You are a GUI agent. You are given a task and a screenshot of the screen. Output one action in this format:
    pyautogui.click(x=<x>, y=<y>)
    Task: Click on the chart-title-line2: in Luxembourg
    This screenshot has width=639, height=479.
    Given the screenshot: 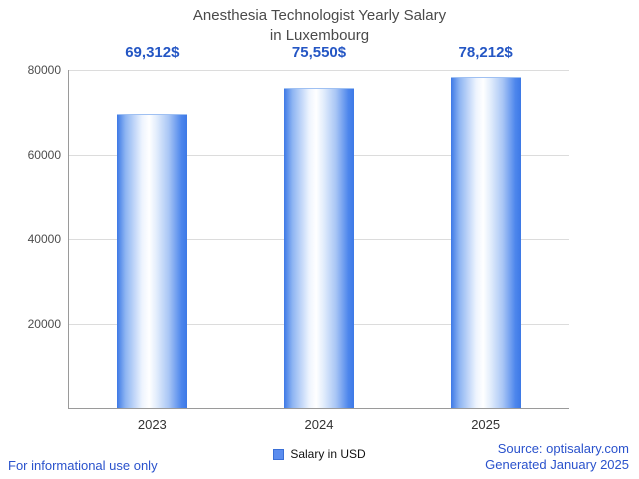 What is the action you would take?
    pyautogui.click(x=319, y=35)
    